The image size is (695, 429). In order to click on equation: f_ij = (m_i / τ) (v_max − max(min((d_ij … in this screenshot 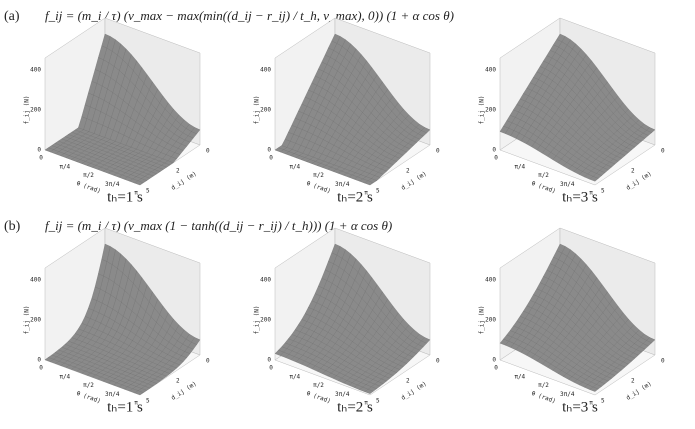, I will do `click(249, 15)`.